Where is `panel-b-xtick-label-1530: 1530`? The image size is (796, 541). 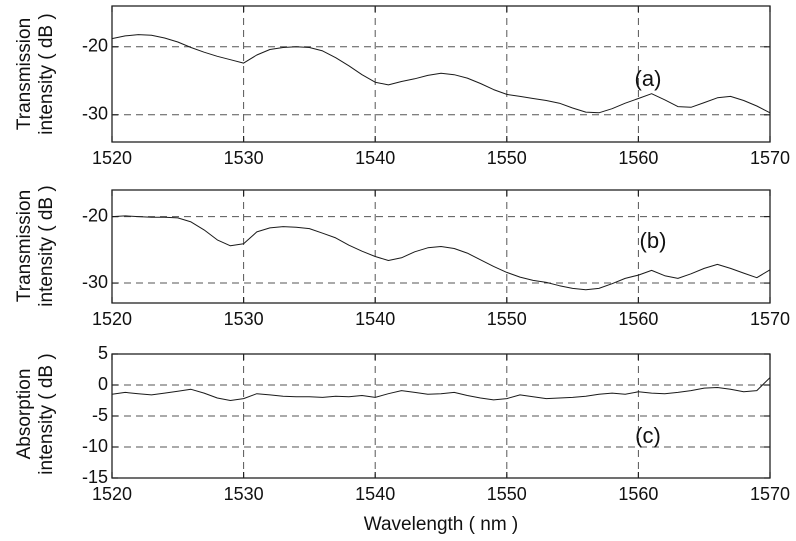
panel-b-xtick-label-1530: 1530 is located at coordinates (244, 319).